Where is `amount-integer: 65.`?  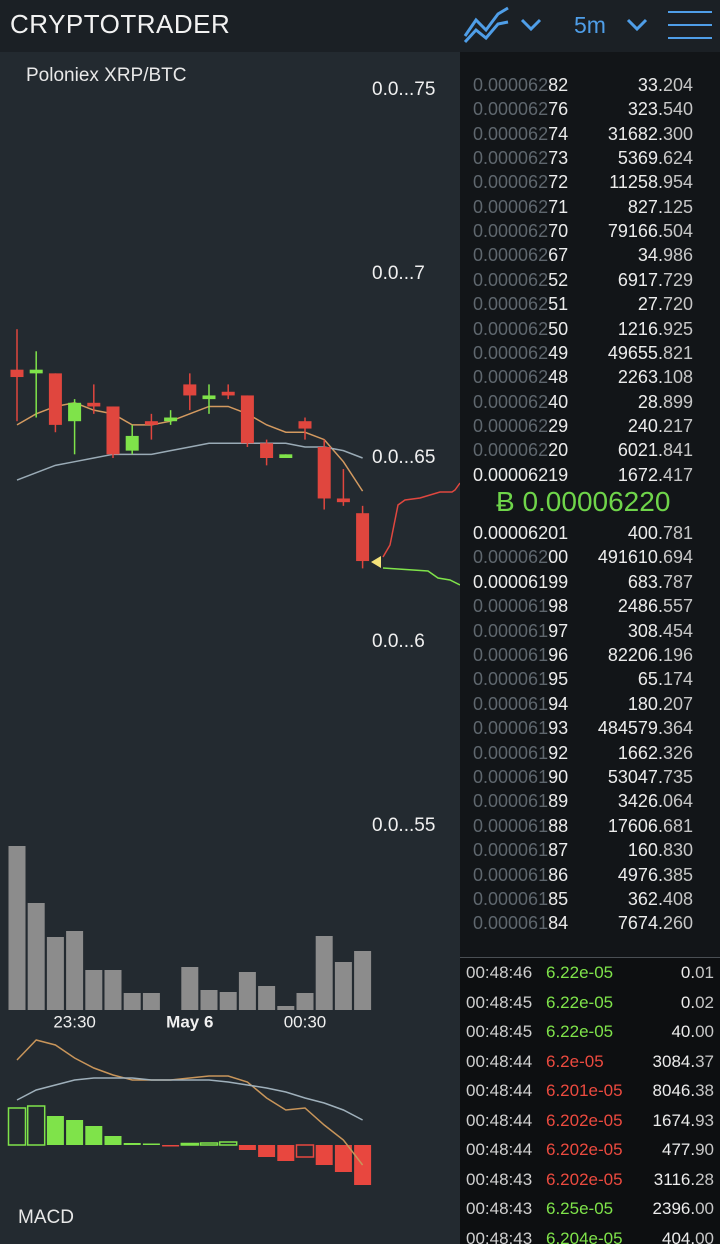 amount-integer: 65. is located at coordinates (650, 679).